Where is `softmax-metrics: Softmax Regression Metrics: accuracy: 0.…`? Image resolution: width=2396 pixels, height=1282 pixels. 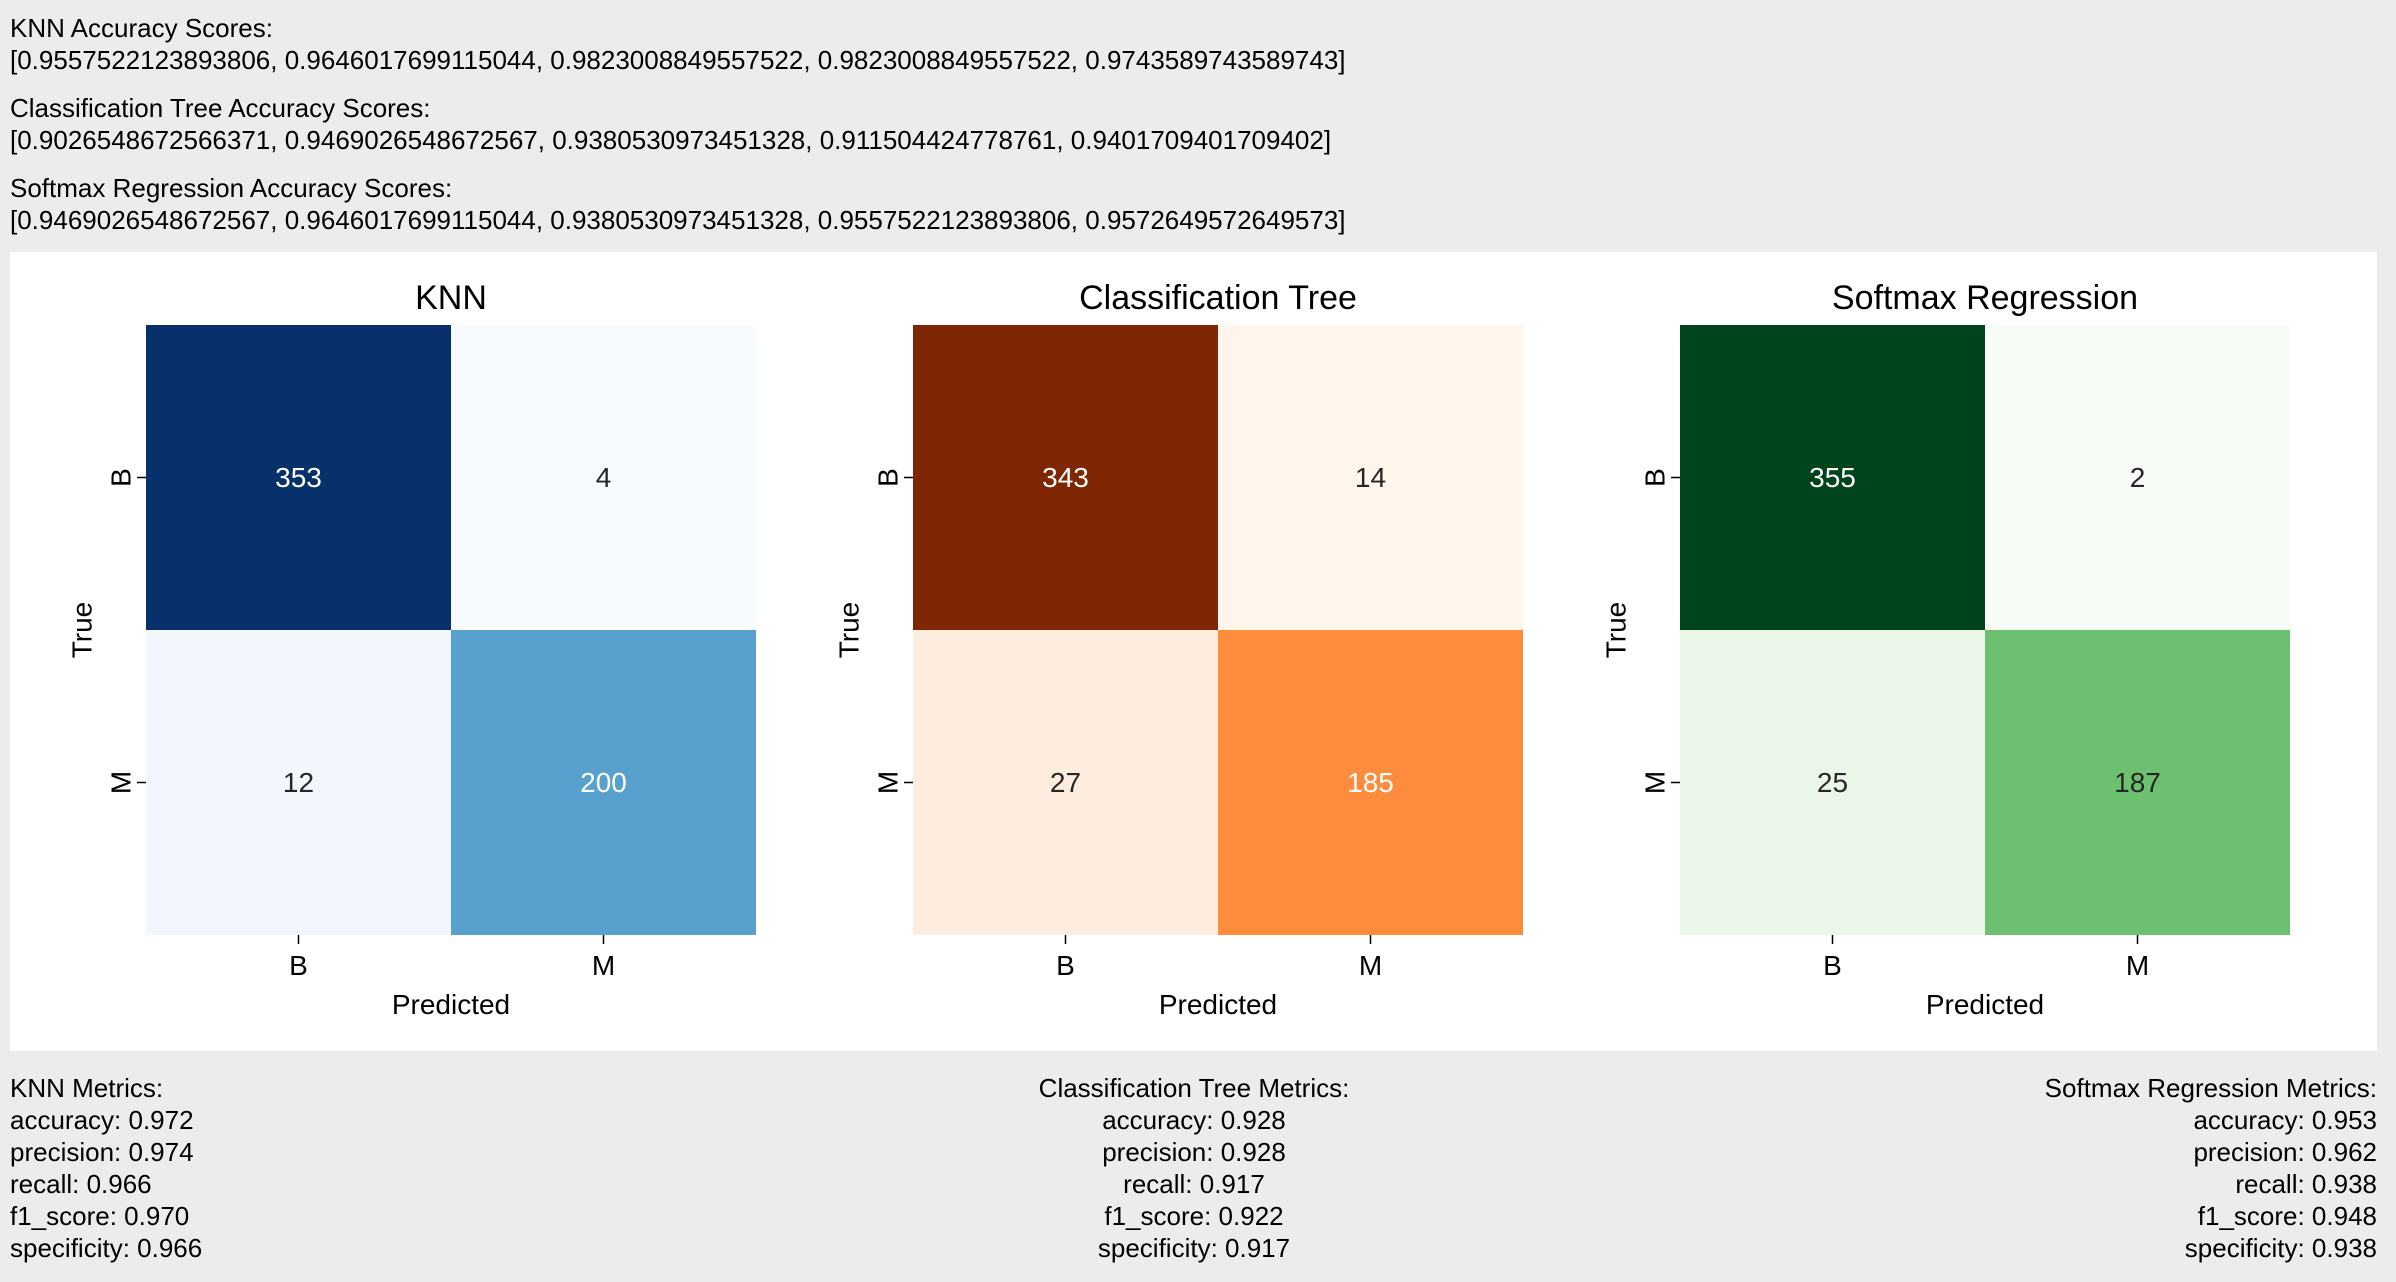 softmax-metrics: Softmax Regression Metrics: accuracy: 0.… is located at coordinates (2211, 1168).